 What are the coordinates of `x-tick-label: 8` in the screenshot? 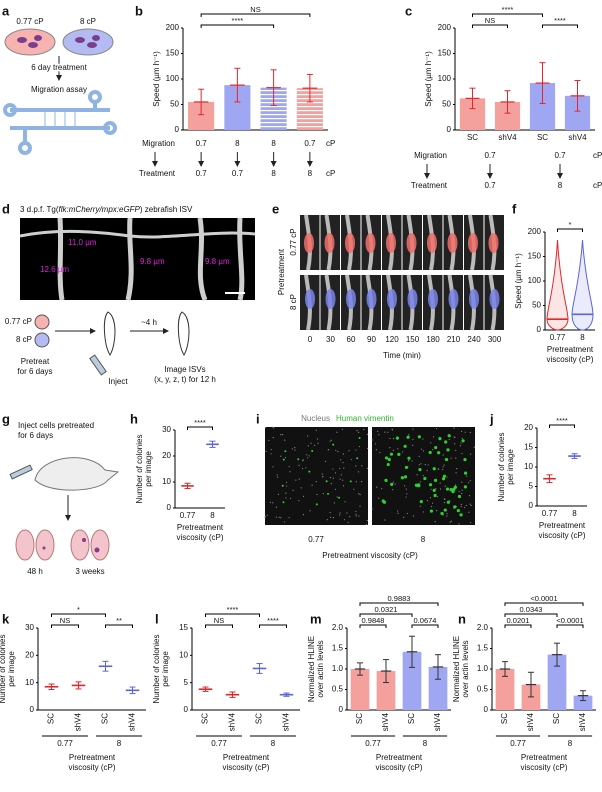 It's located at (574, 513).